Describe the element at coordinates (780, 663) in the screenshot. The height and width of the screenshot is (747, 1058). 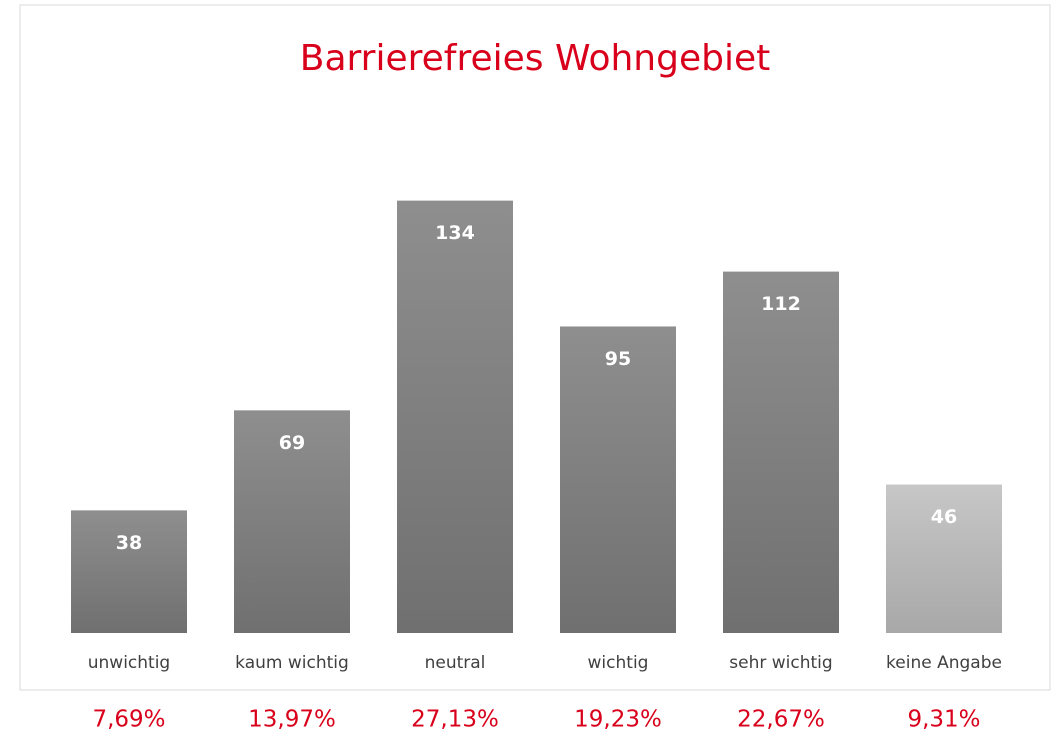
I see `x-tick-label: sehr wichtig` at that location.